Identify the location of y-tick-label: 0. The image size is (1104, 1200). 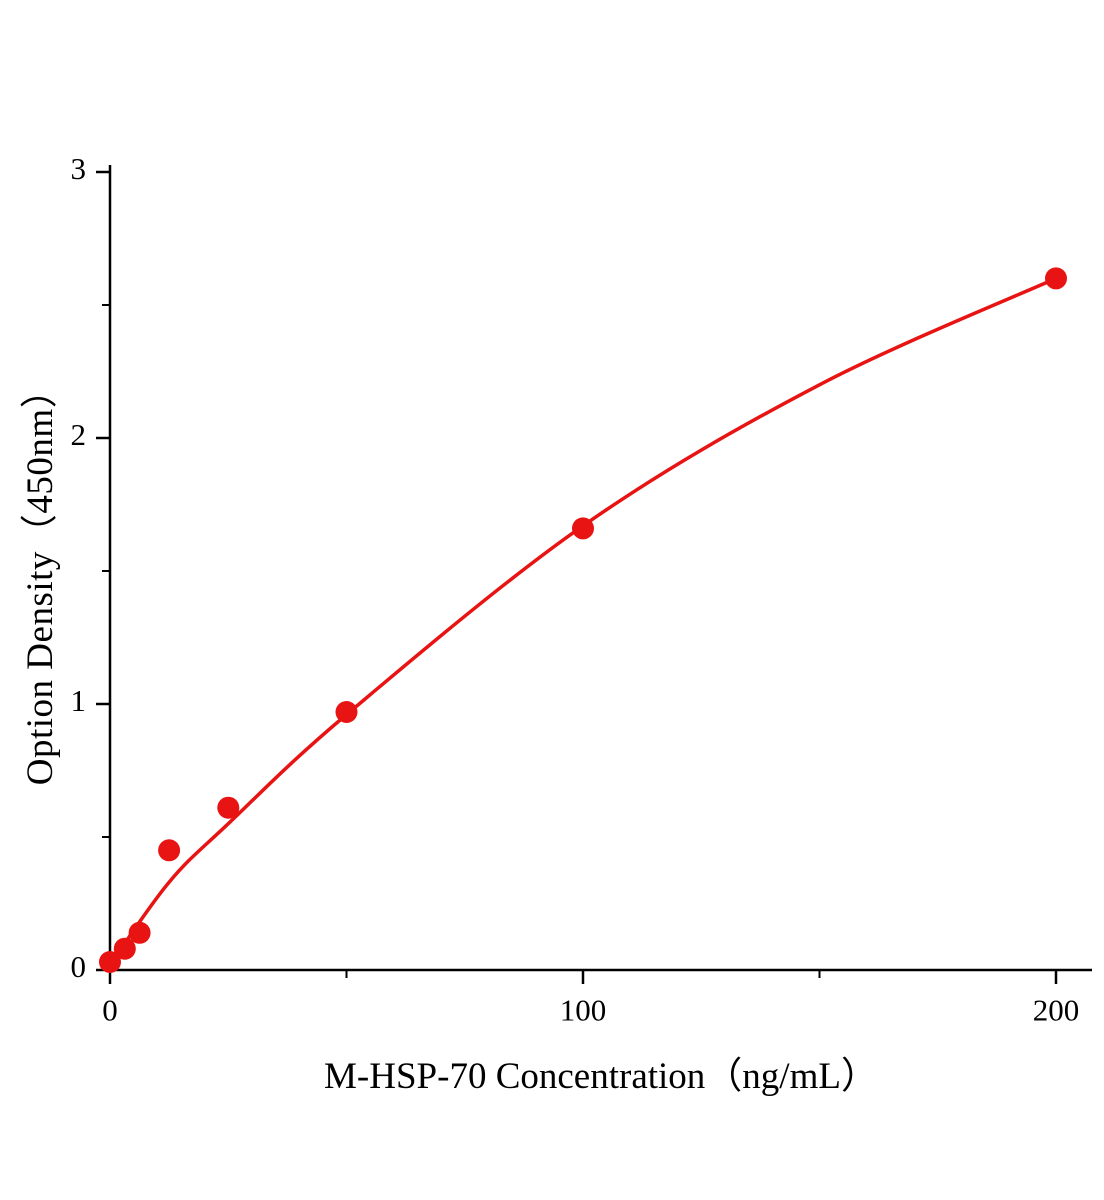
(79, 966).